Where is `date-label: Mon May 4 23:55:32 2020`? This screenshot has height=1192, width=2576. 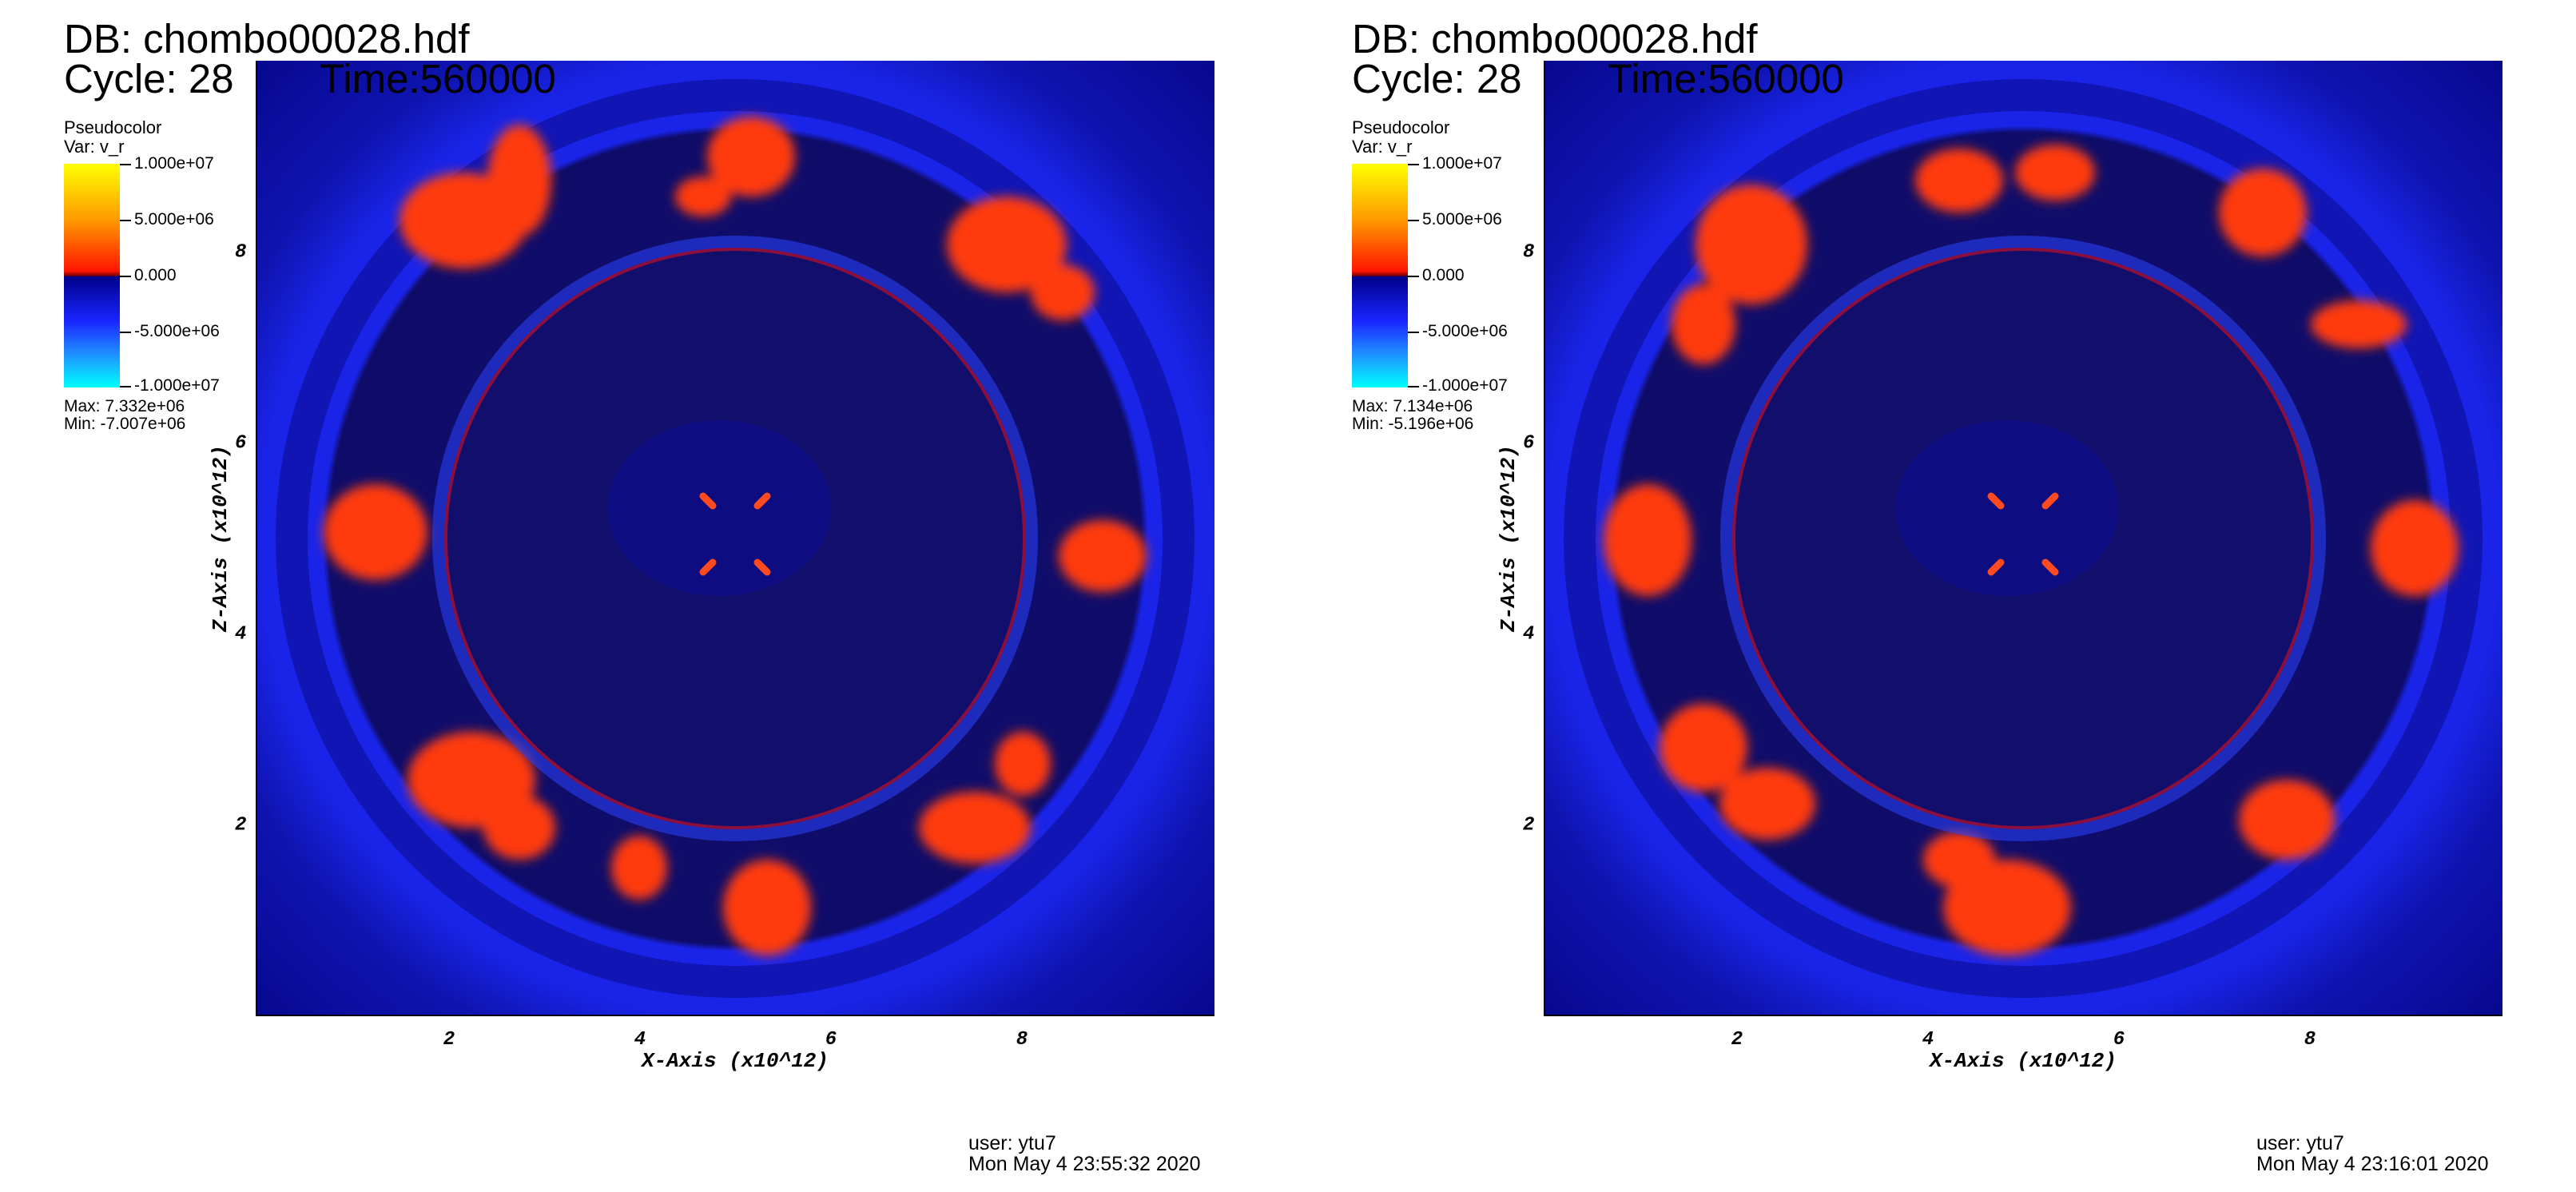
date-label: Mon May 4 23:55:32 2020 is located at coordinates (1084, 1164).